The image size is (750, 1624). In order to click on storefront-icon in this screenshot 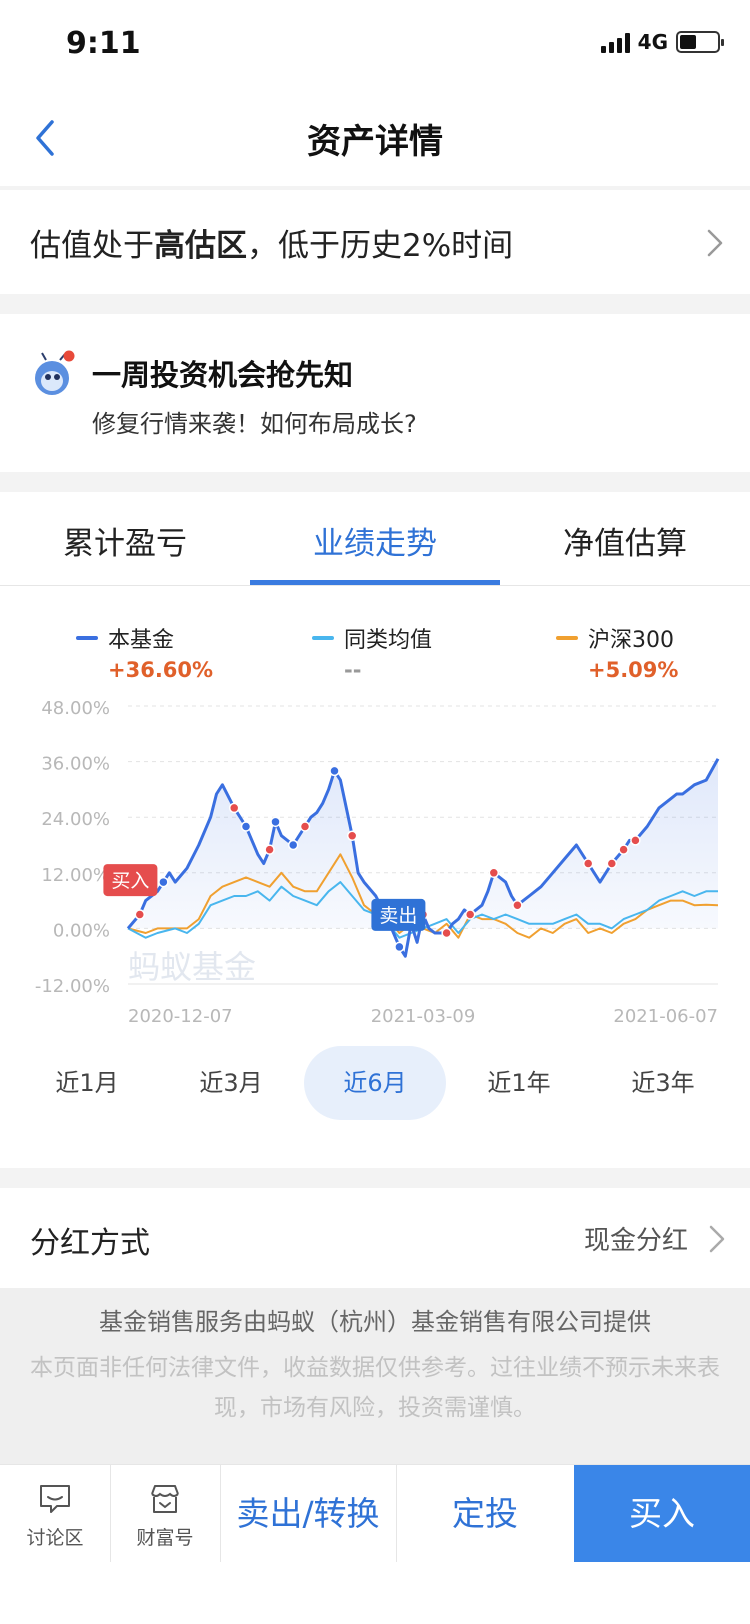, I will do `click(165, 1499)`.